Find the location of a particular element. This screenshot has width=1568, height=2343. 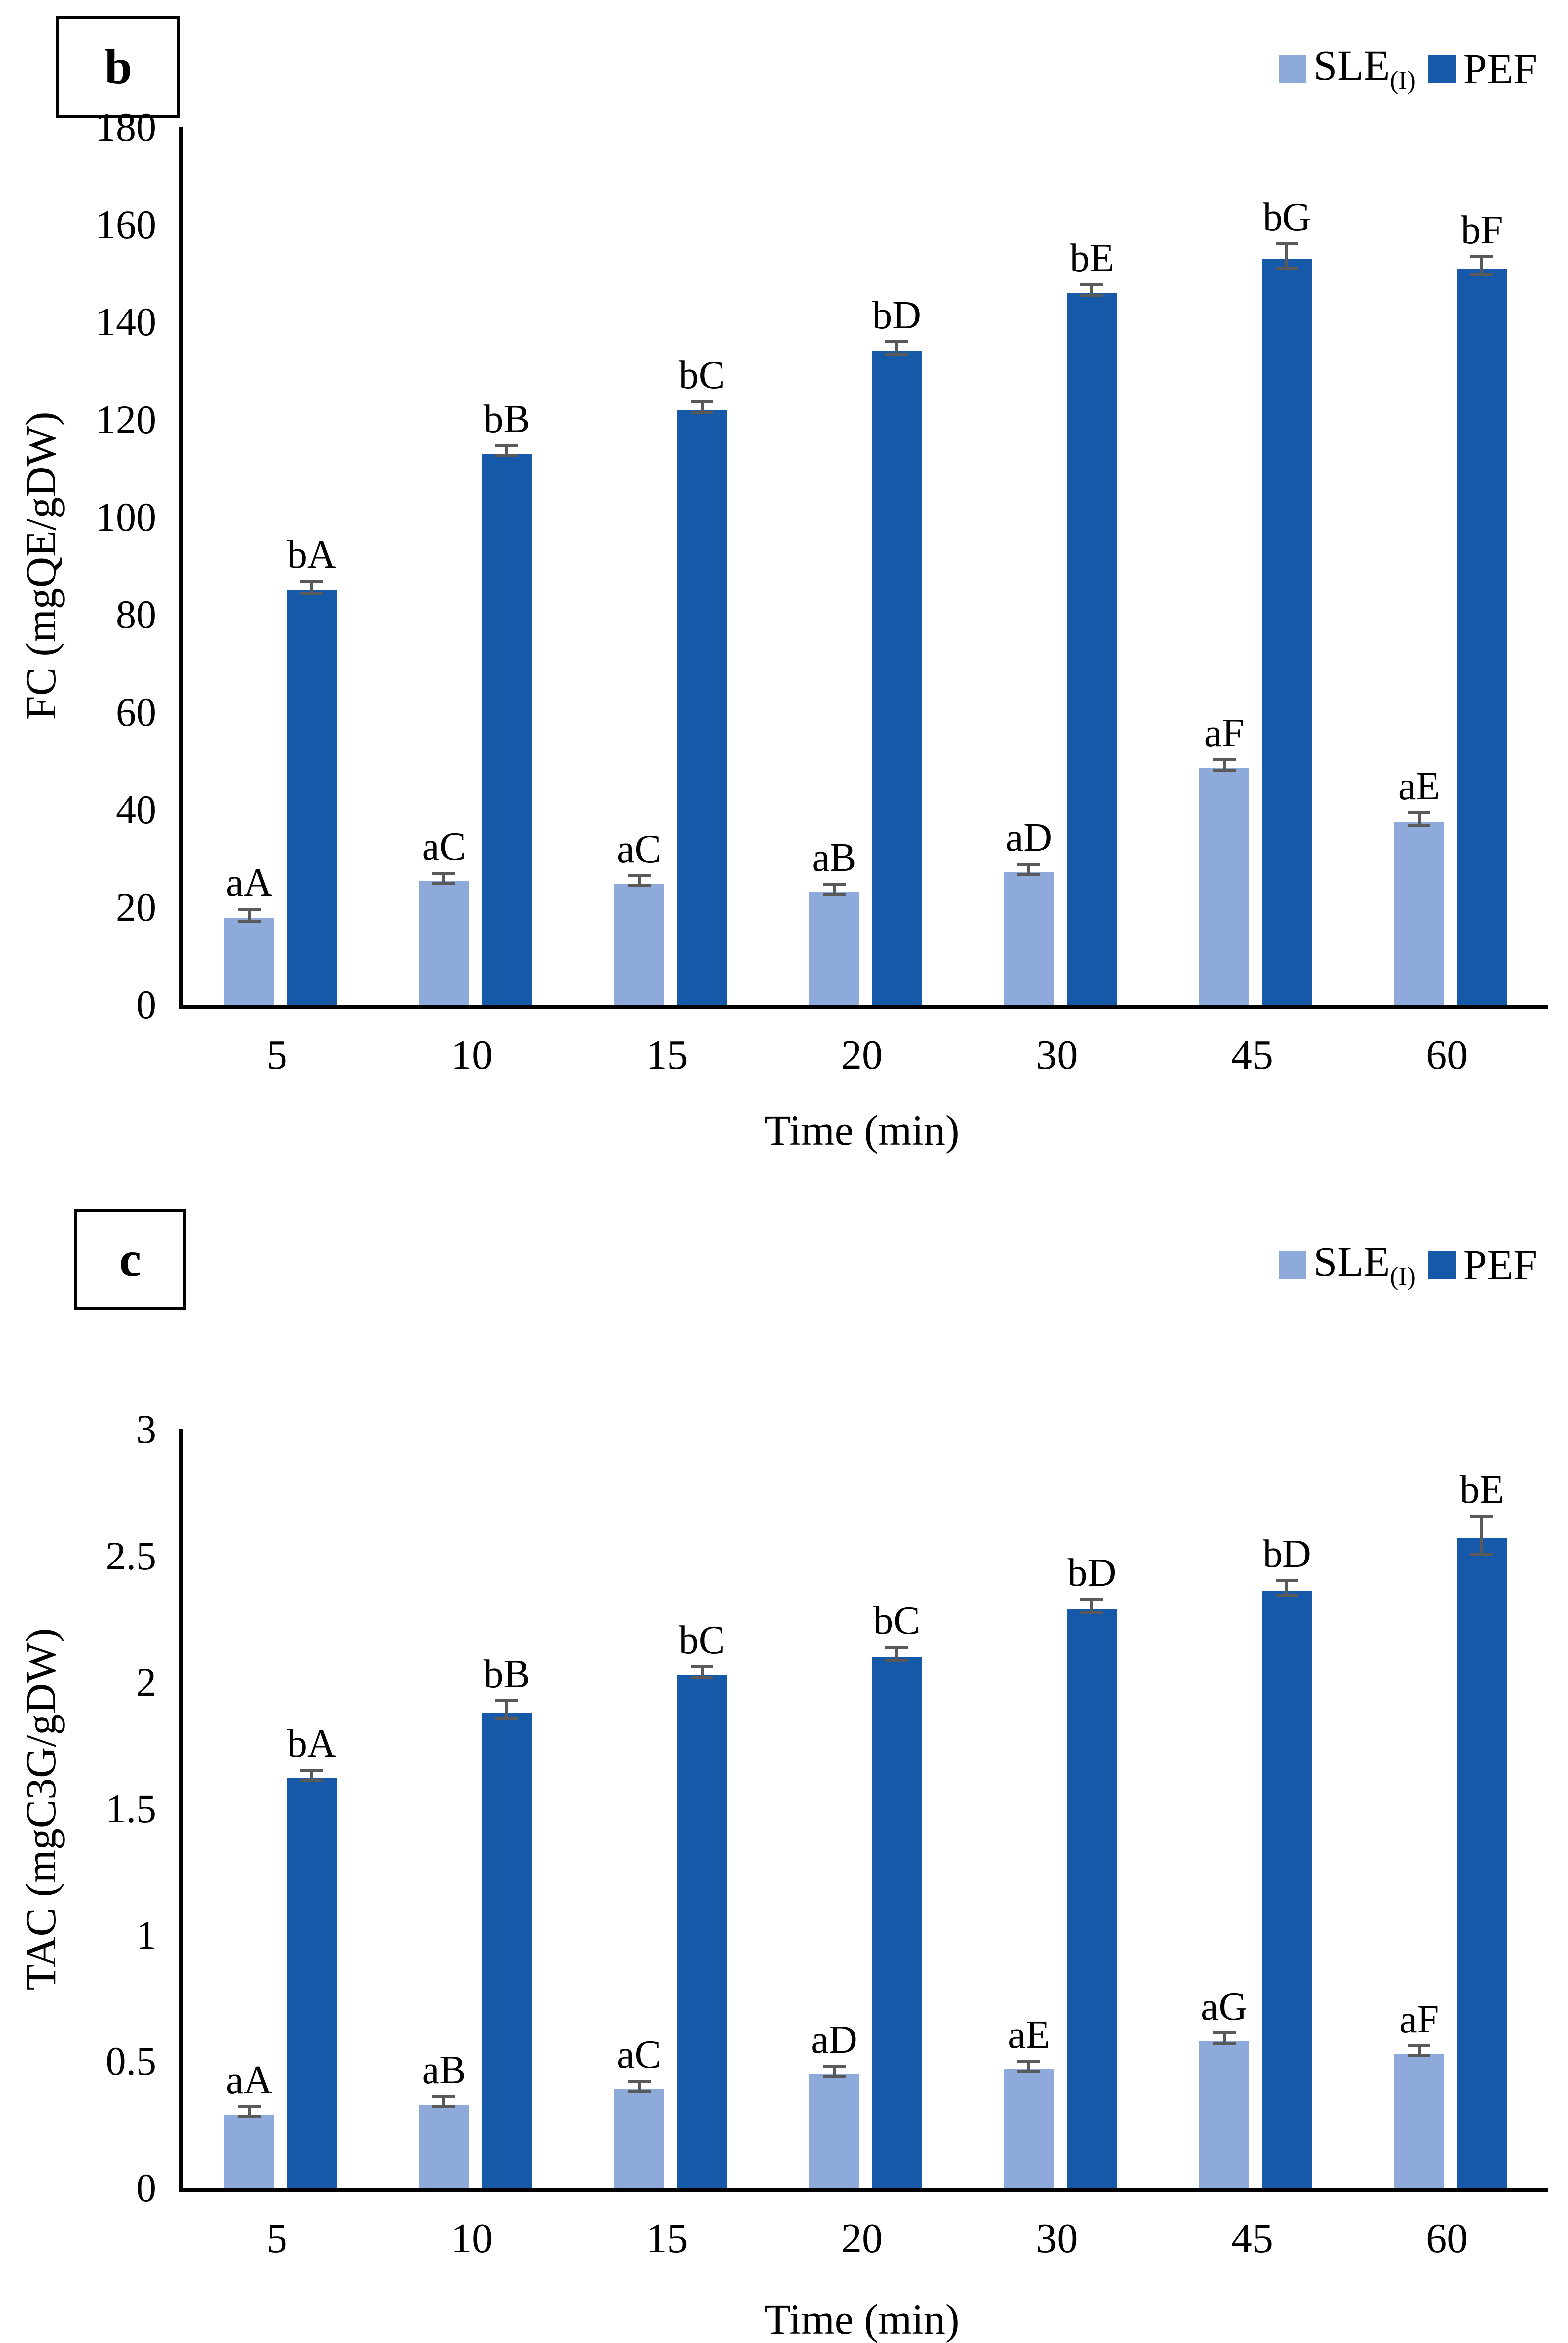

bar-slot-sle-10min: aB is located at coordinates (444, 1808).